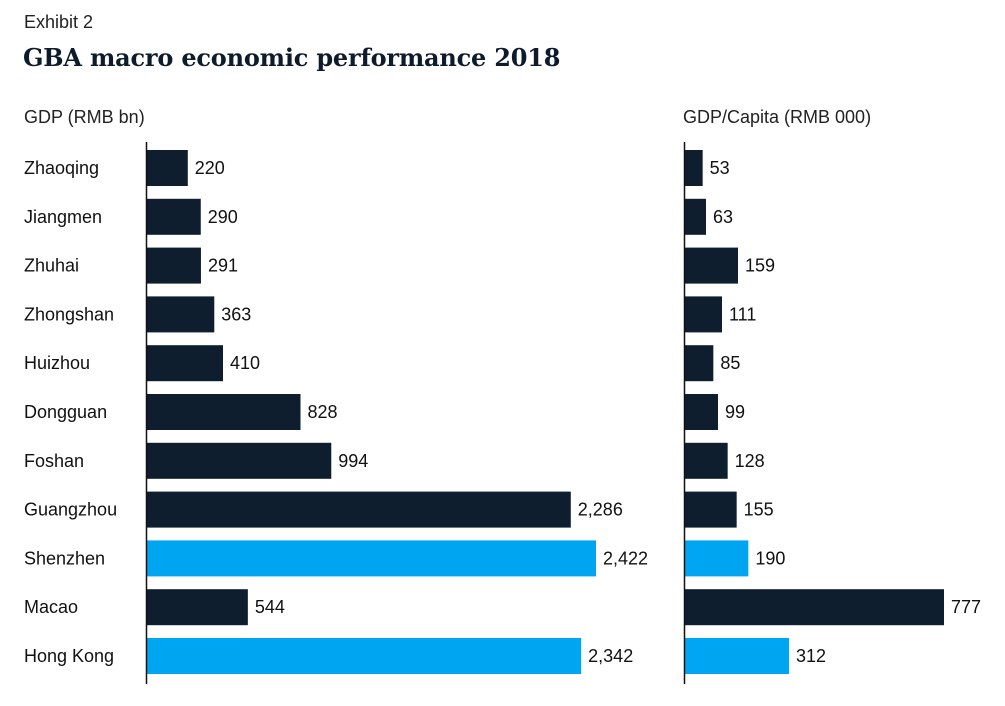 This screenshot has height=706, width=1005. What do you see at coordinates (625, 558) in the screenshot?
I see `gdp-value-label-shenzhen: 2,422` at bounding box center [625, 558].